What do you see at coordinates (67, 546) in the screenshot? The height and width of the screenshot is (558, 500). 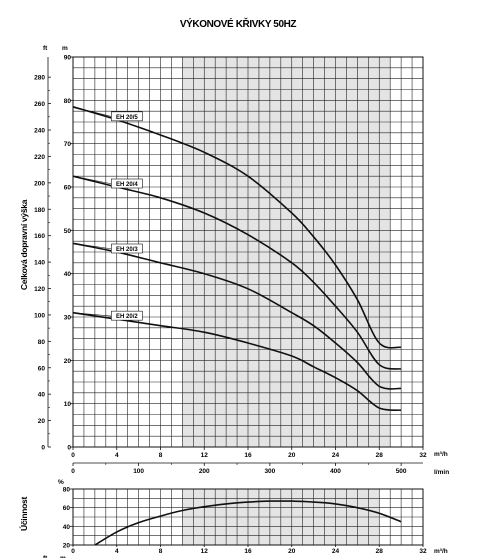 I see `efficiency-y-tick-label: 20` at bounding box center [67, 546].